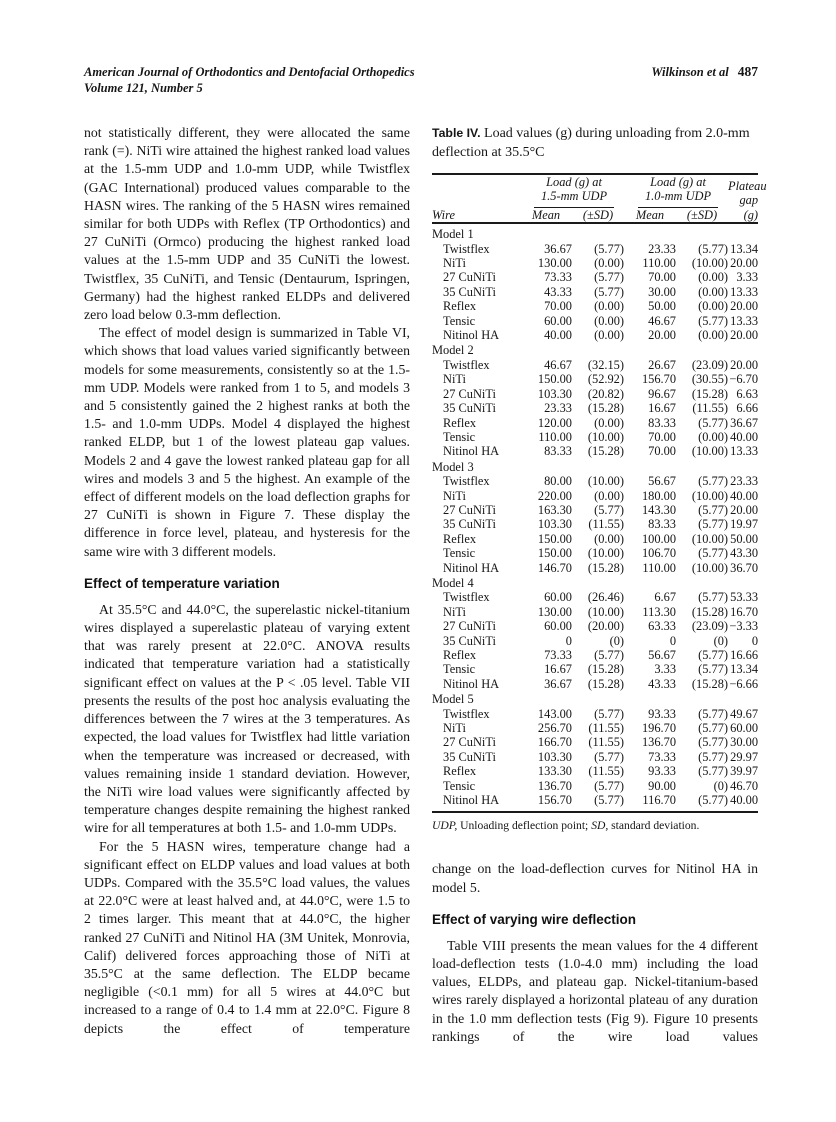 This screenshot has height=1122, width=836. I want to click on table-row: Reflex 133.30 (11.55) 93.33 (5.77) 39.97, so click(601, 771).